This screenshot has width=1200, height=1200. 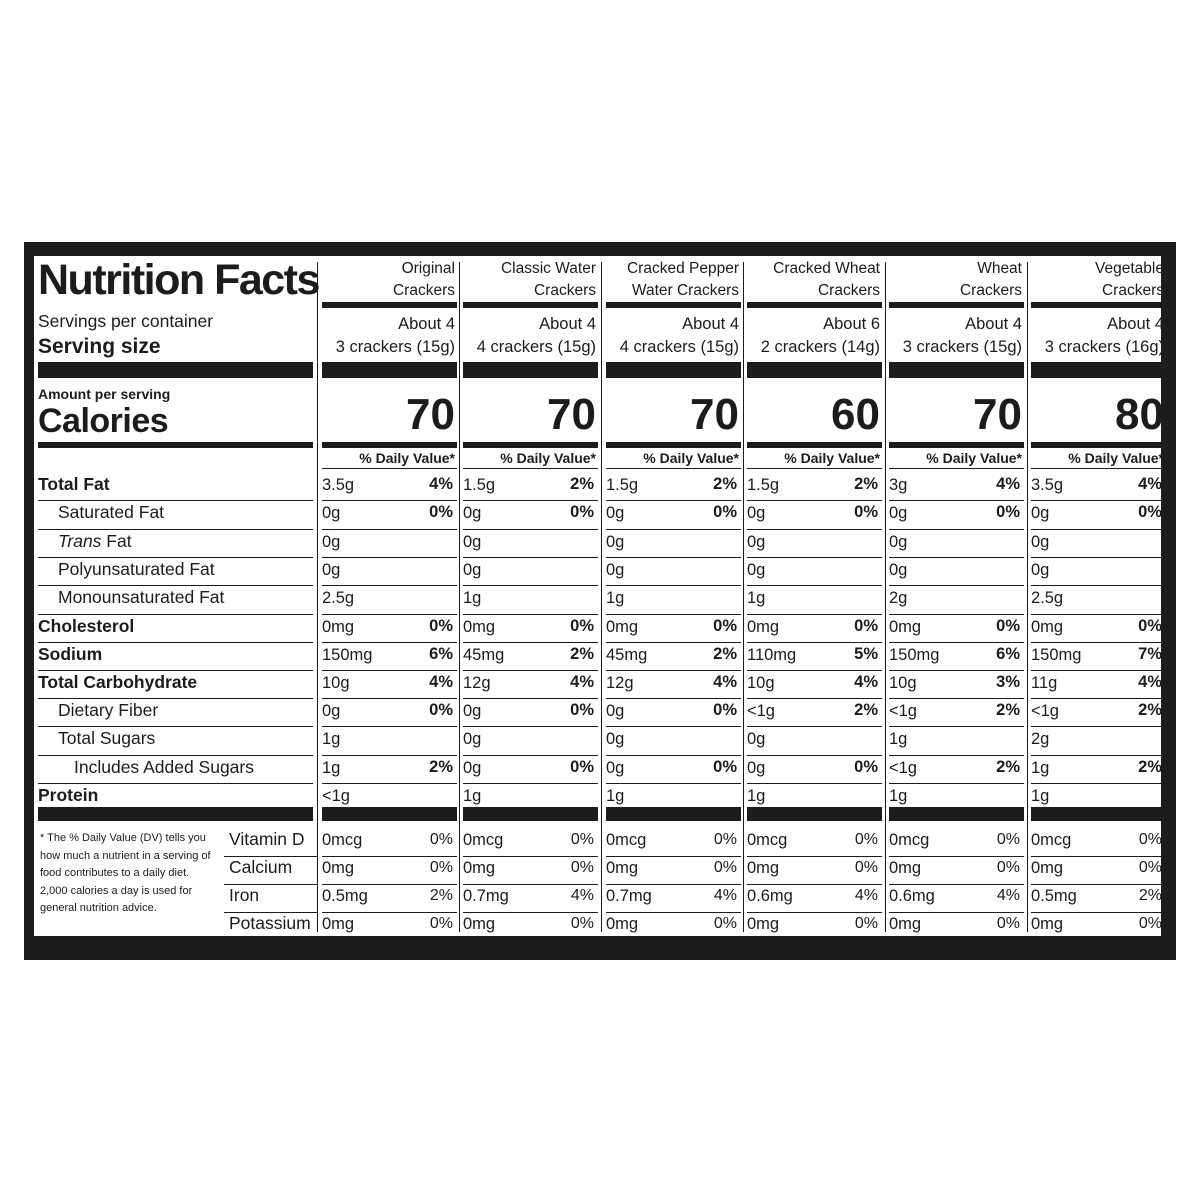 What do you see at coordinates (620, 683) in the screenshot?
I see `nutrient-amount: 12g` at bounding box center [620, 683].